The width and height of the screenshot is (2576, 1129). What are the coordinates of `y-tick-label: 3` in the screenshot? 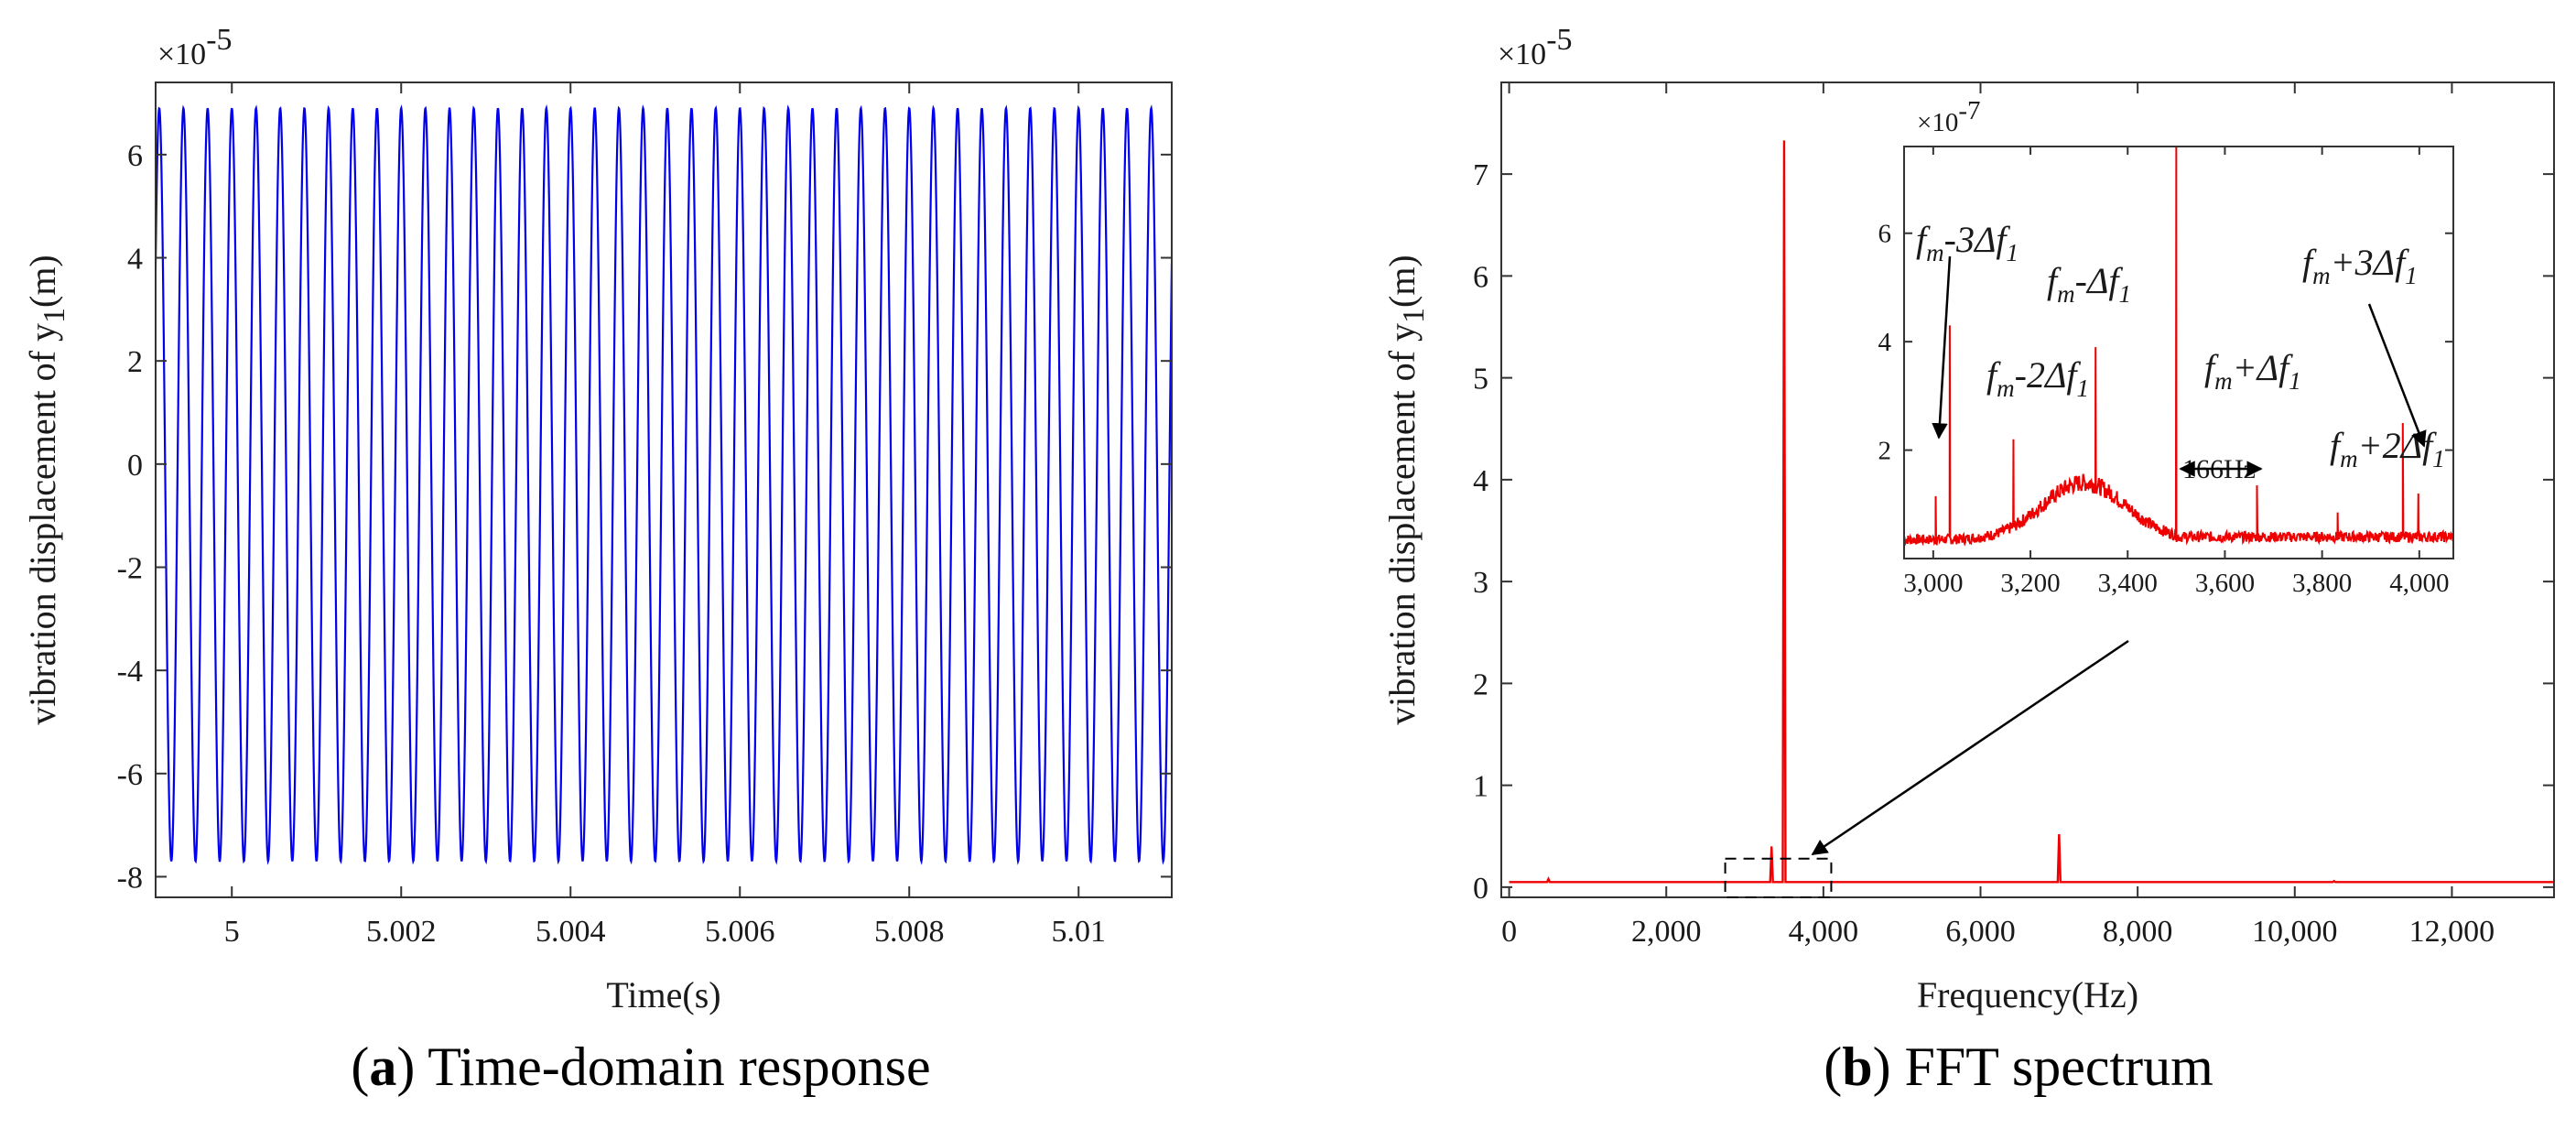 It's located at (1481, 583).